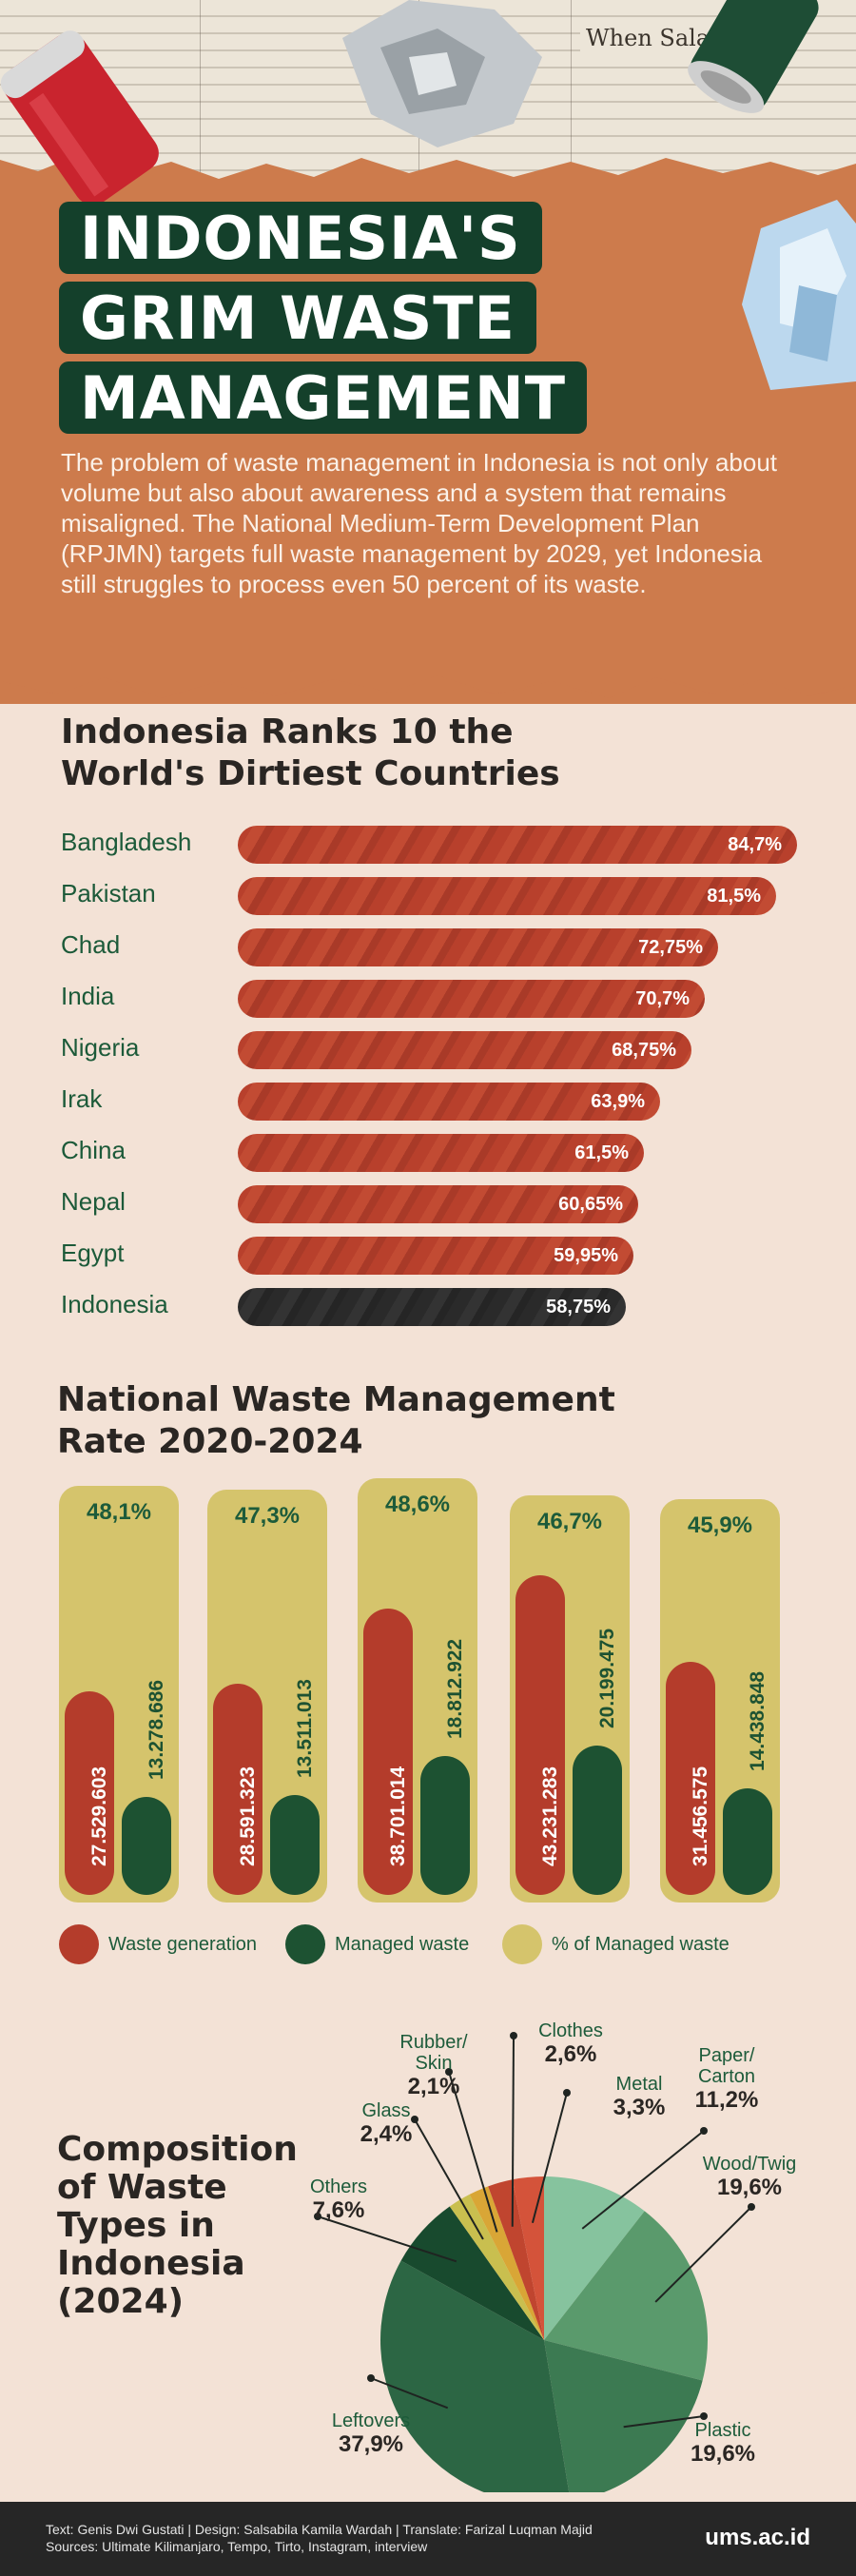 The height and width of the screenshot is (2576, 856). What do you see at coordinates (93, 1202) in the screenshot?
I see `ranking-country-label: Nepal` at bounding box center [93, 1202].